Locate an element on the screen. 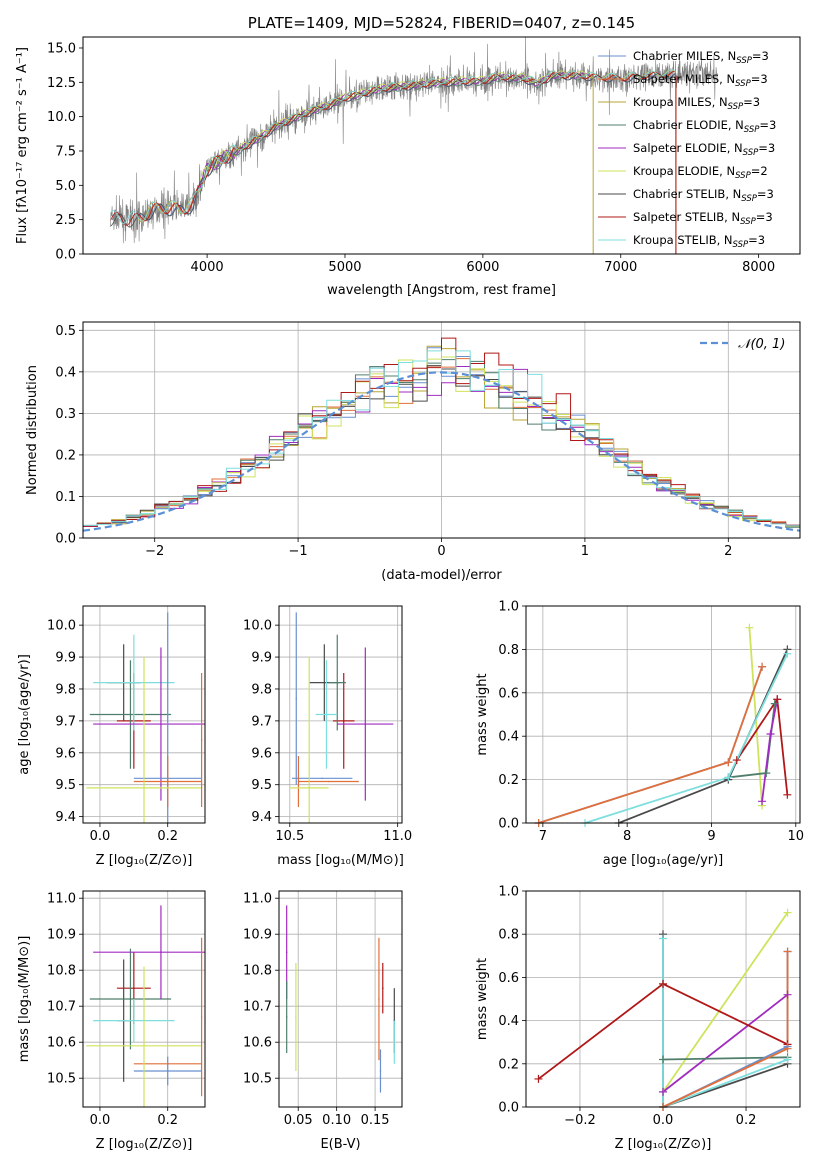 The width and height of the screenshot is (819, 1170). x-tick-label: 0 is located at coordinates (441, 551).